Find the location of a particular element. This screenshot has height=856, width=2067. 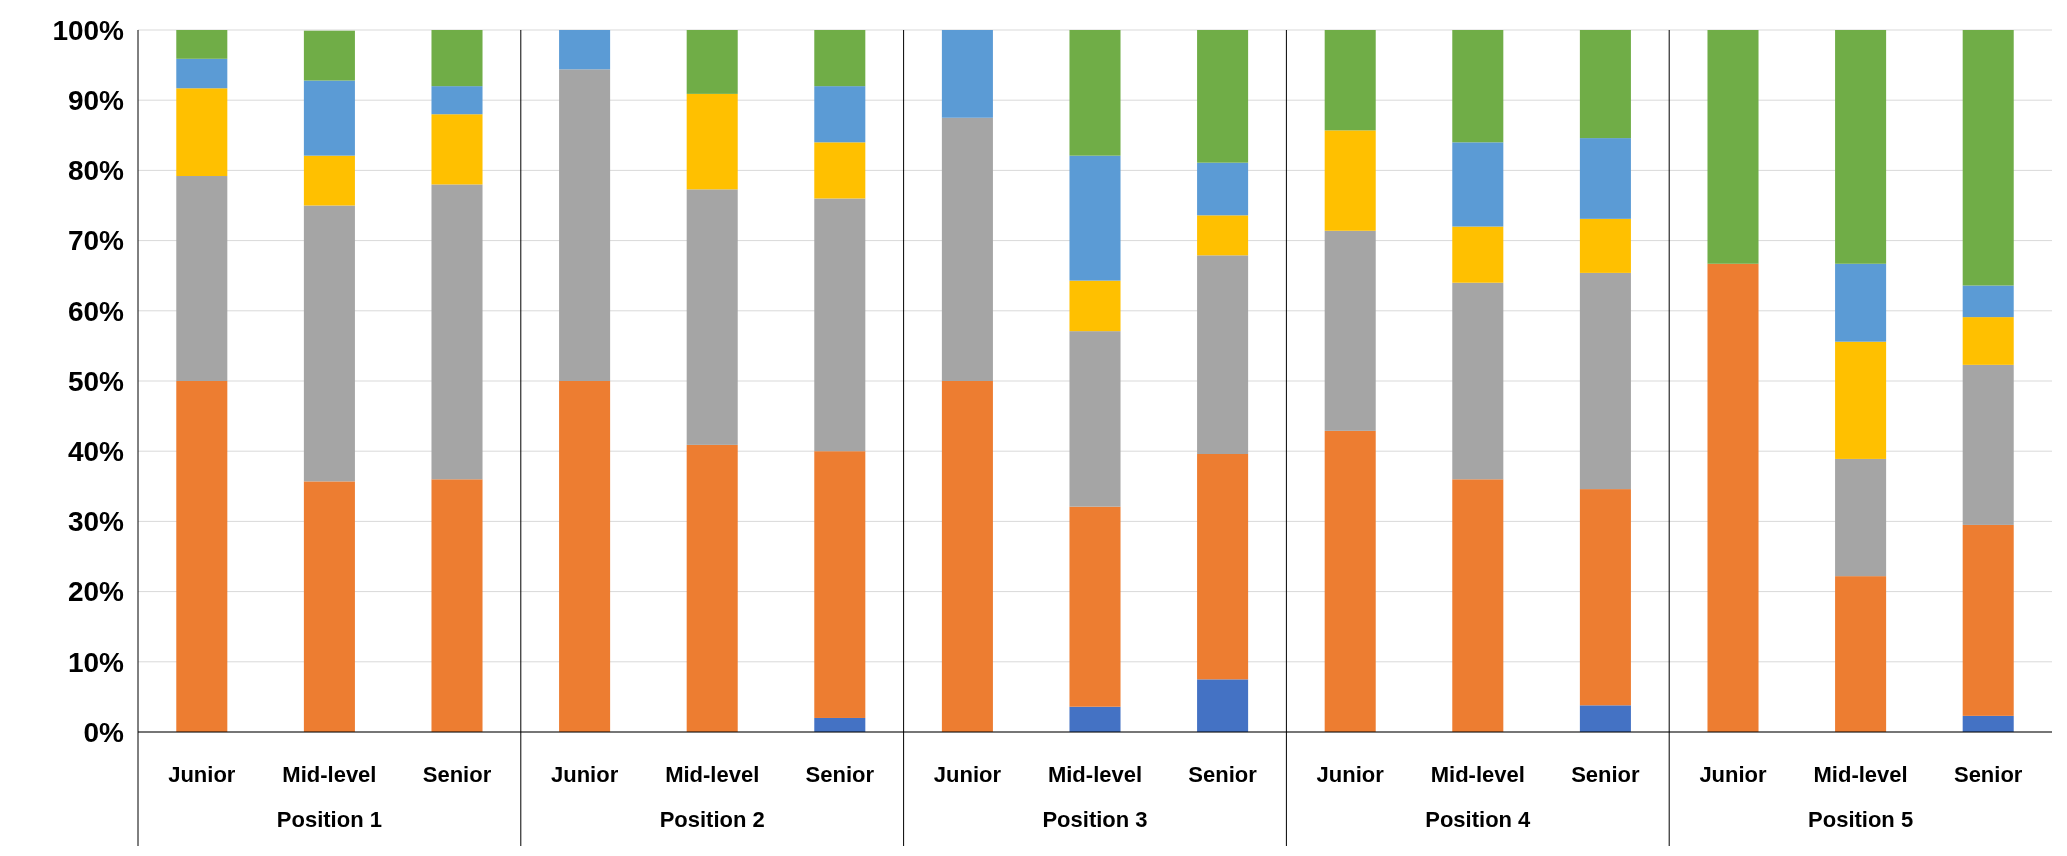

y-tick-label: 100% is located at coordinates (88, 30).